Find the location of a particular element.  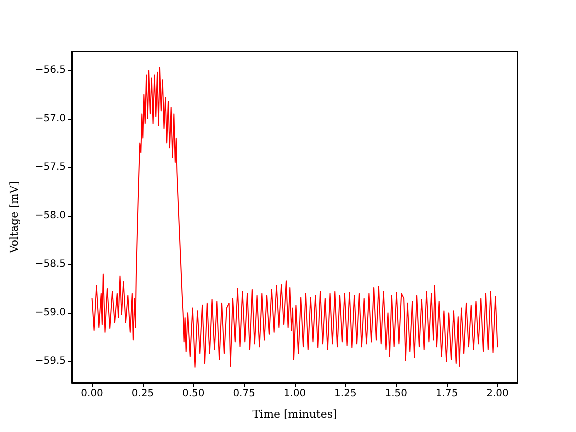

x-tick-label: 0.50 is located at coordinates (193, 394).